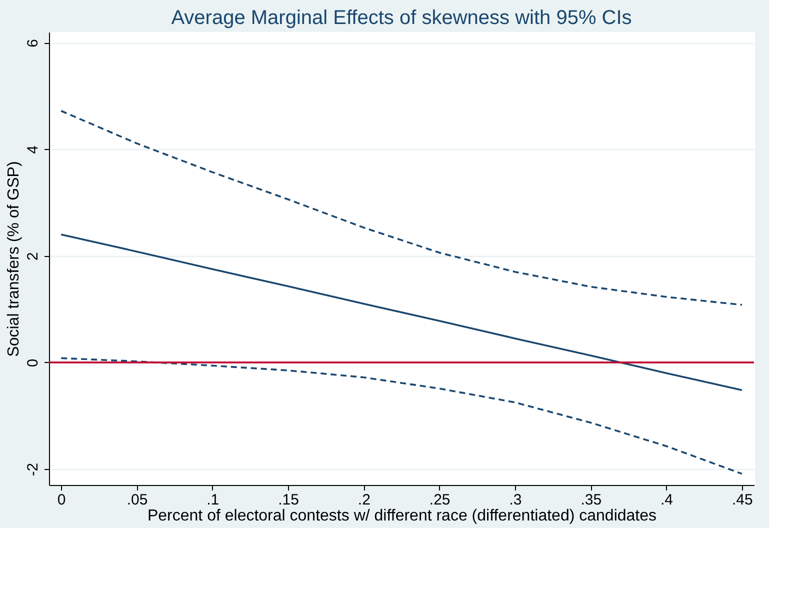 The image size is (809, 591). What do you see at coordinates (14, 259) in the screenshot?
I see `y-axis-title: Social transfers (% of GSP)` at bounding box center [14, 259].